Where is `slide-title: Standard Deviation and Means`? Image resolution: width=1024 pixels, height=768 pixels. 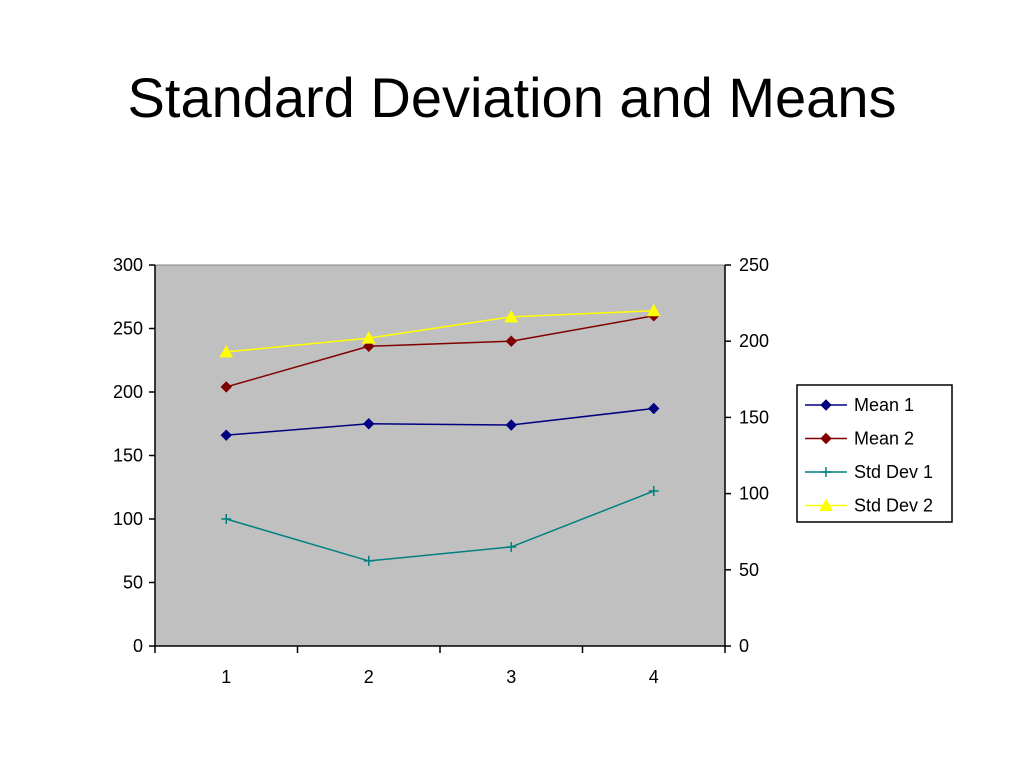 slide-title: Standard Deviation and Means is located at coordinates (512, 97).